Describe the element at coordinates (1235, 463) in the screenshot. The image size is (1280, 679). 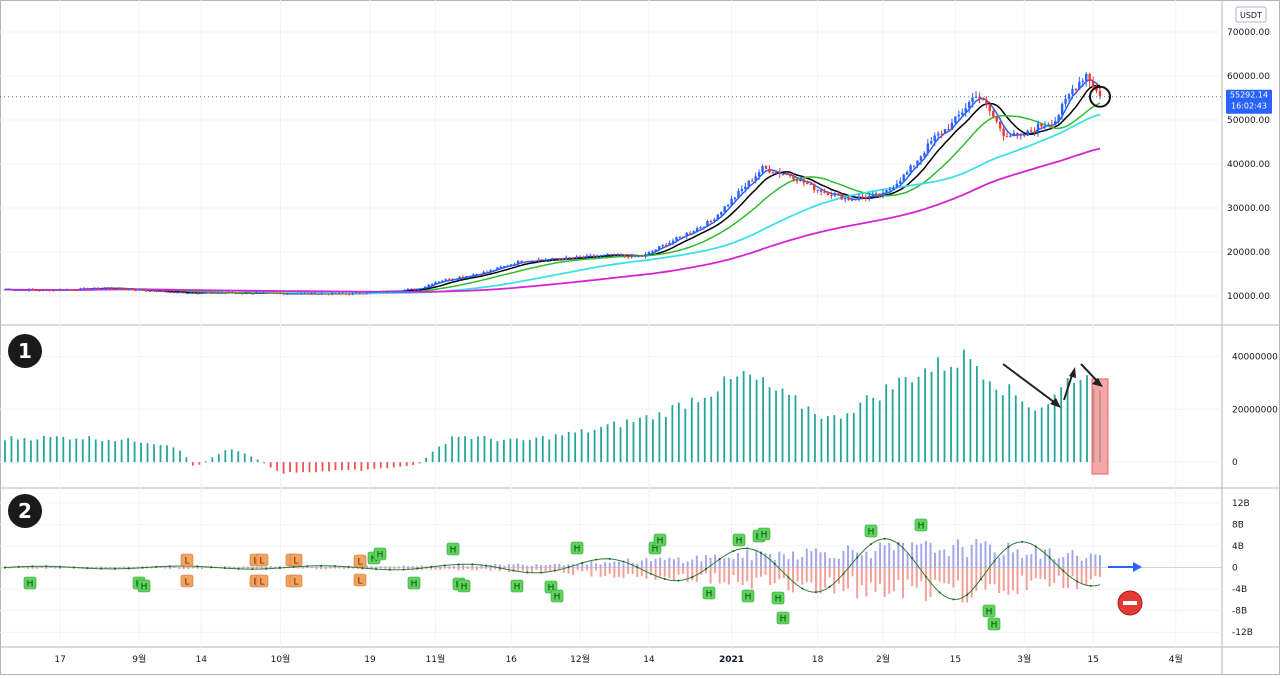
I see `panel1-tick-label: 0` at that location.